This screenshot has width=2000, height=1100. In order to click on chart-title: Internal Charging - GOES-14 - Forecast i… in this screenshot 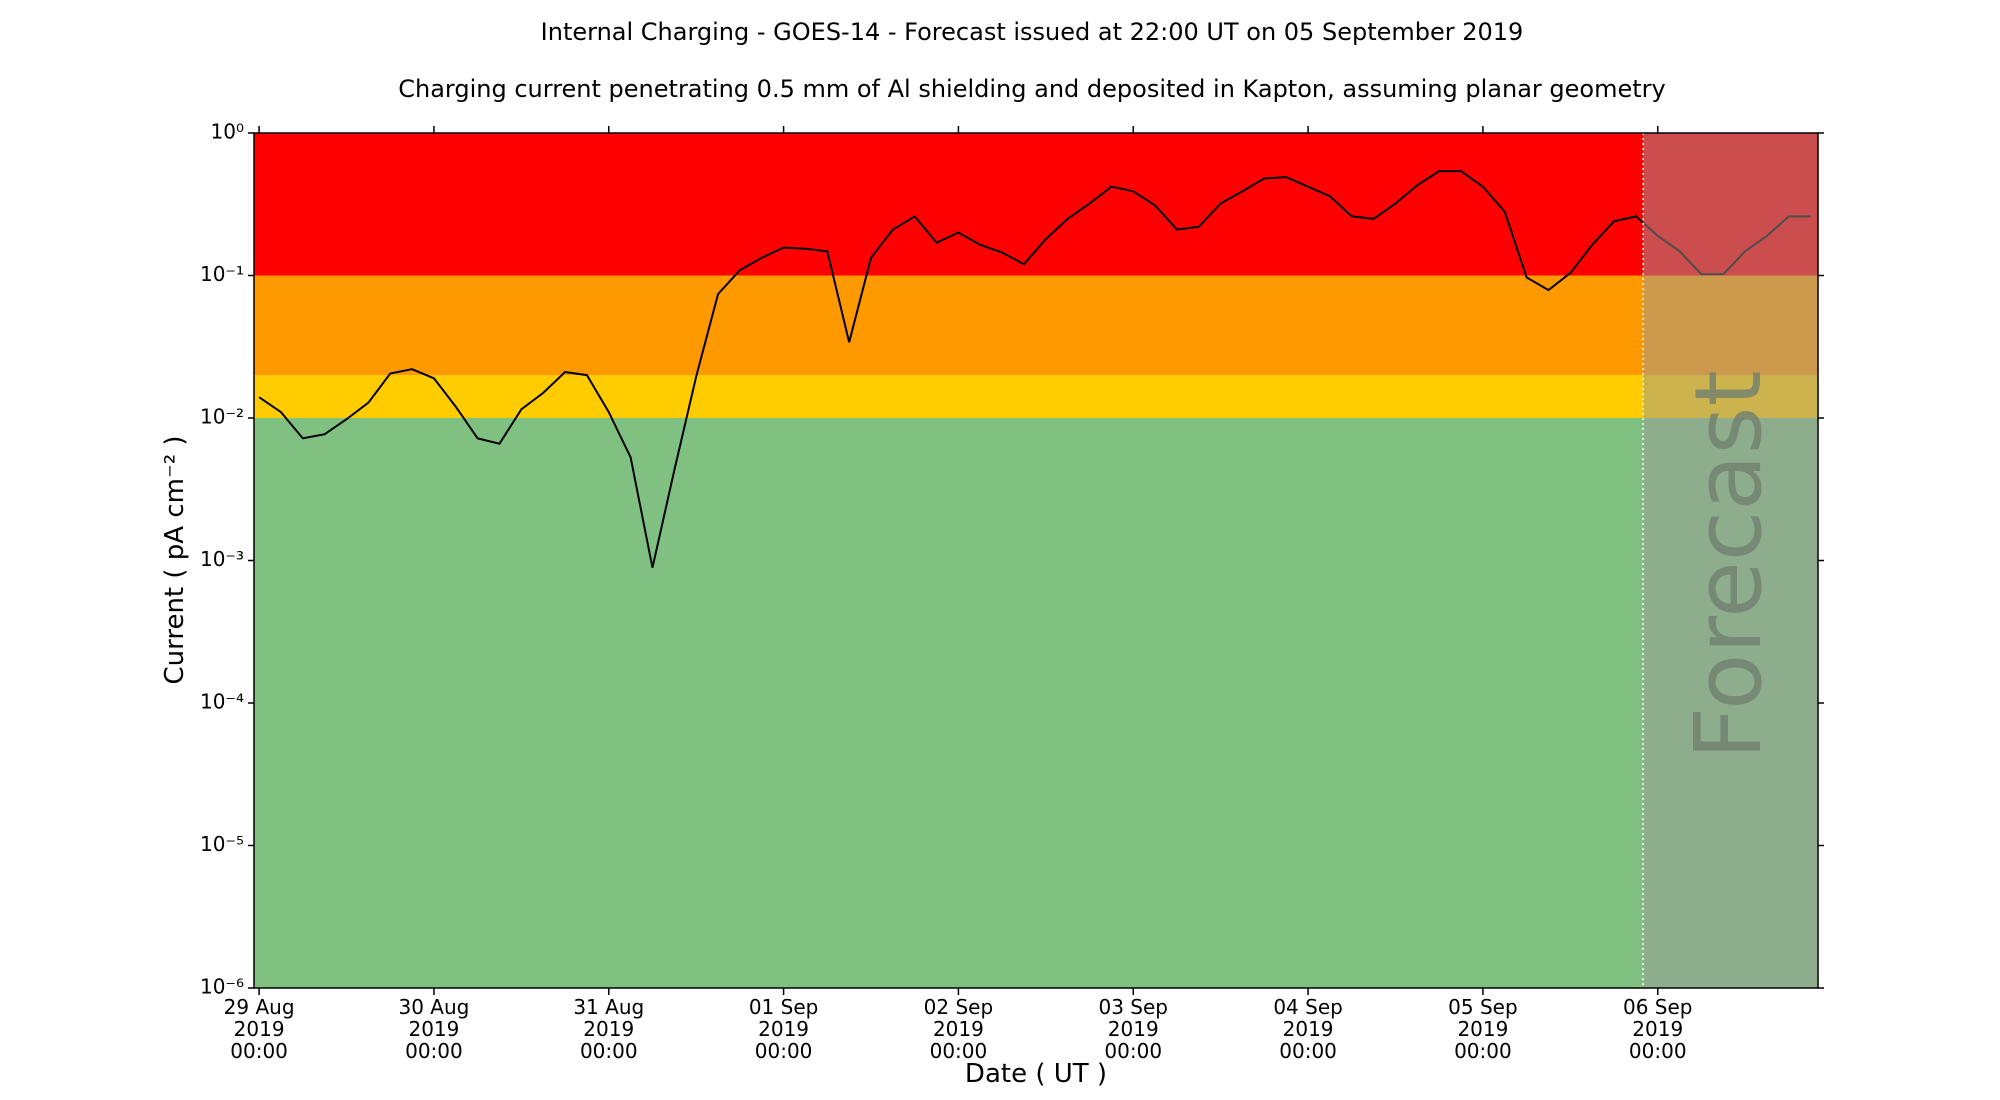, I will do `click(1032, 32)`.